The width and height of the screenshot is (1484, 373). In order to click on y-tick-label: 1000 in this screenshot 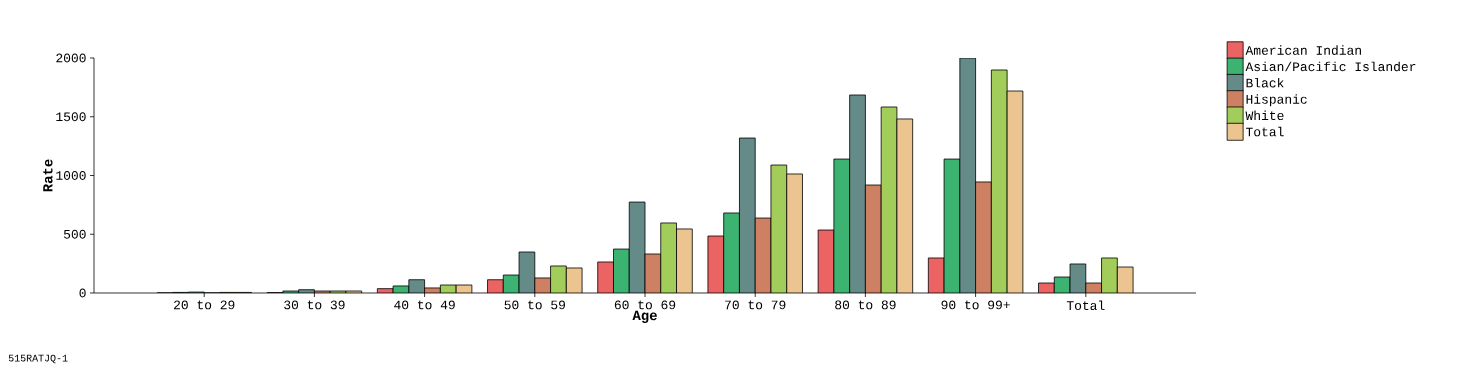, I will do `click(71, 175)`.